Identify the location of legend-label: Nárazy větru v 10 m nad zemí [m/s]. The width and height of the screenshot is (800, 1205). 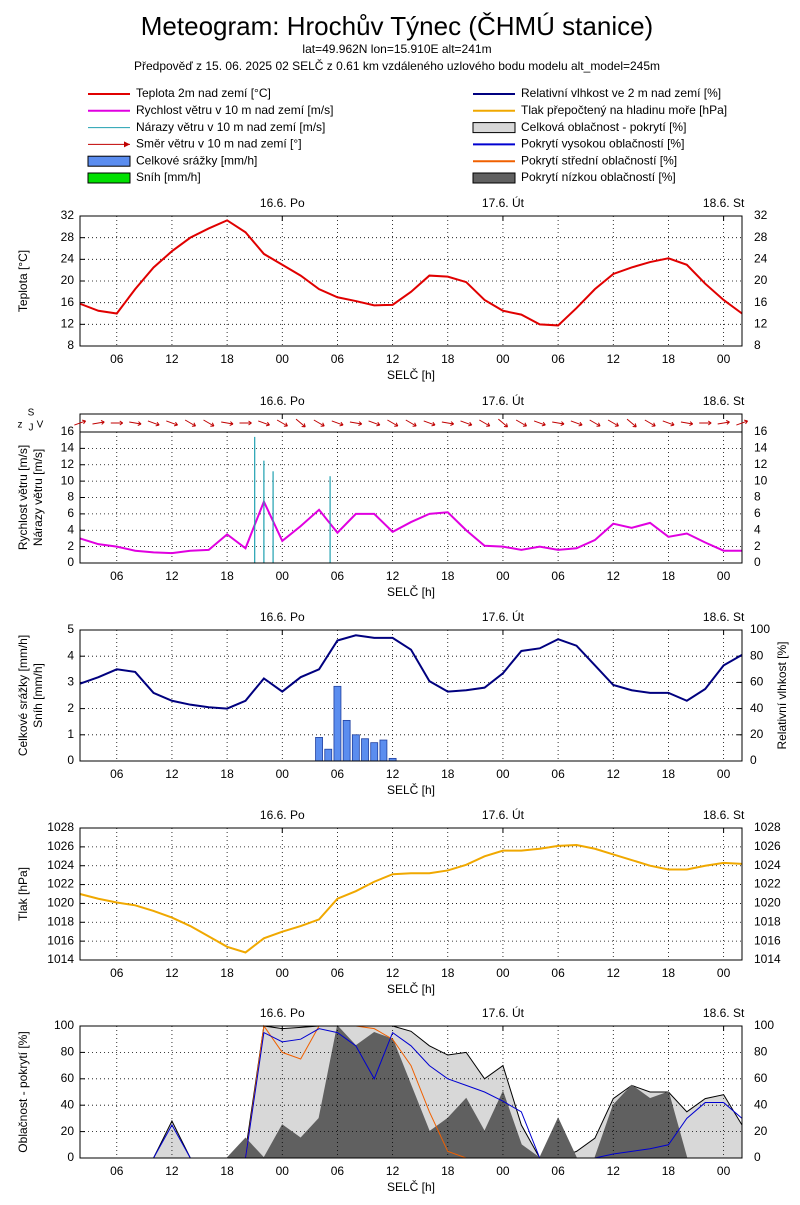
(230, 127).